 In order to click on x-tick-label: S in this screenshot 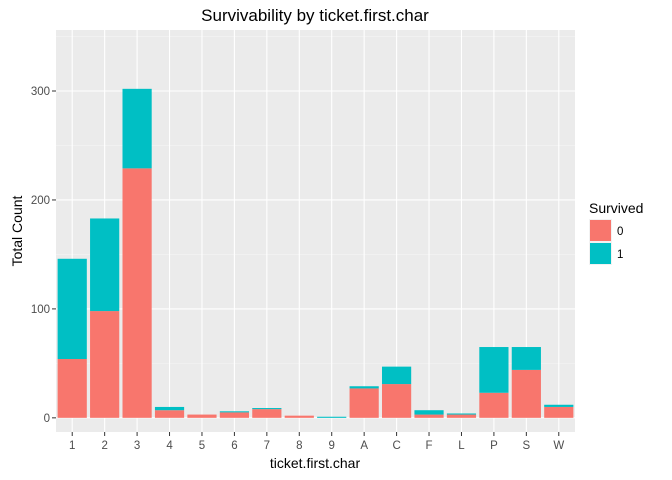, I will do `click(527, 446)`.